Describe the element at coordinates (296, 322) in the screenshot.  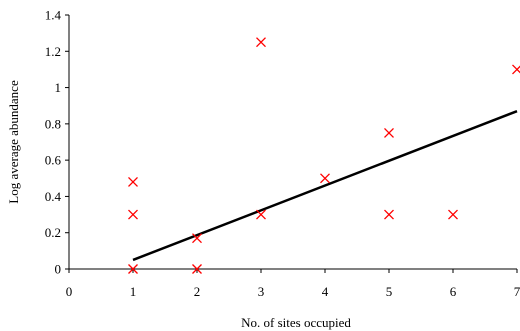
I see `x-axis-title: No. of sites occupied` at that location.